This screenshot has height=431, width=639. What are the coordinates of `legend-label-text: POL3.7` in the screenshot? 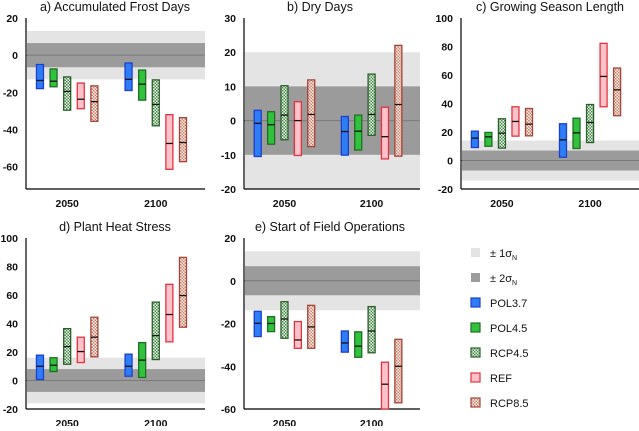 It's located at (508, 304).